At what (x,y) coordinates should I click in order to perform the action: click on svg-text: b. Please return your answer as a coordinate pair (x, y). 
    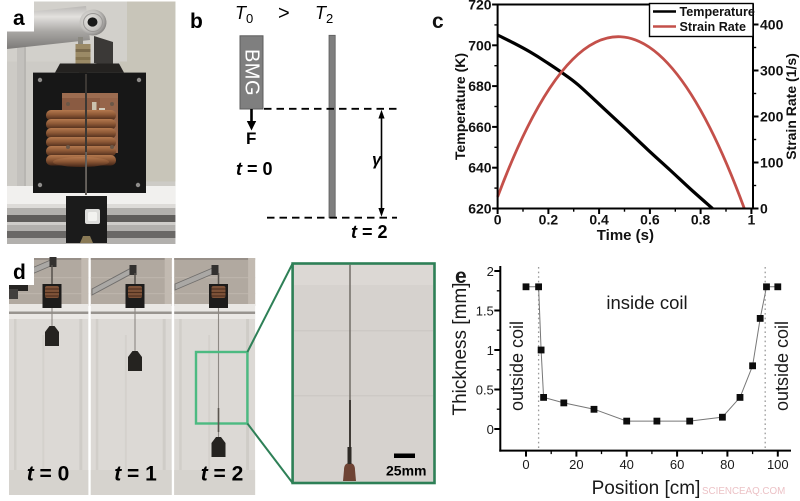
    Looking at the image, I should click on (196, 21).